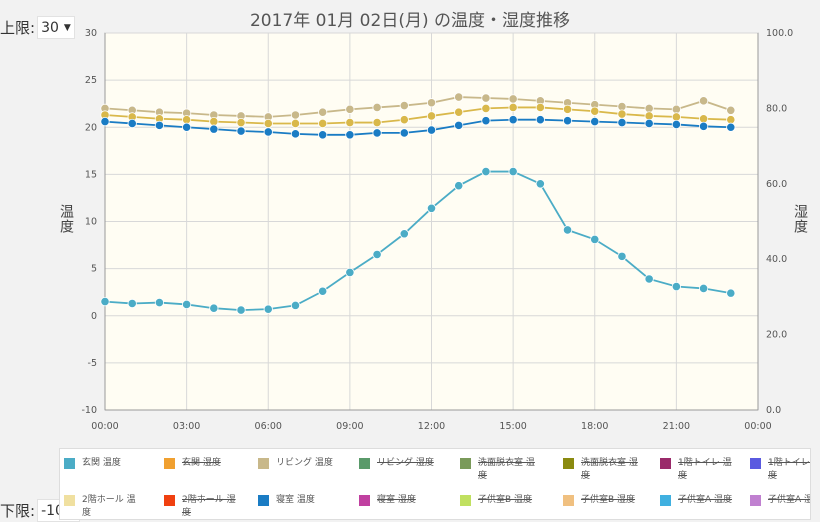 This screenshot has height=522, width=820. I want to click on legend-label: 玄関 温度, so click(101, 463).